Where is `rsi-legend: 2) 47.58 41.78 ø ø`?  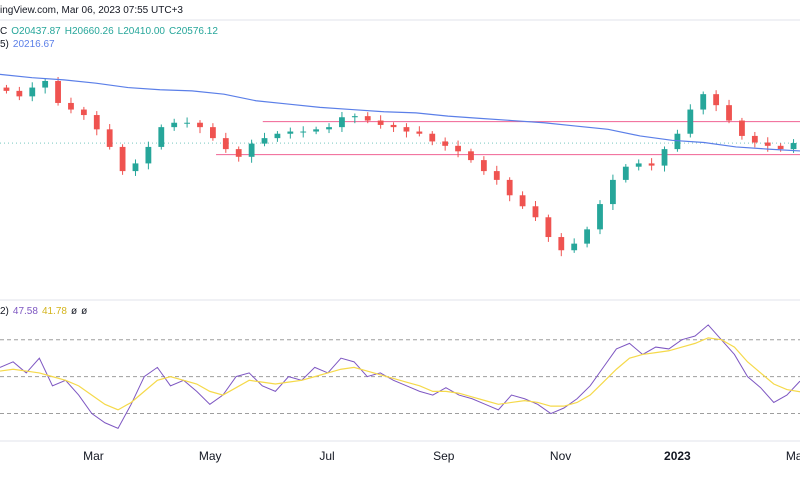 rsi-legend: 2) 47.58 41.78 ø ø is located at coordinates (45, 311).